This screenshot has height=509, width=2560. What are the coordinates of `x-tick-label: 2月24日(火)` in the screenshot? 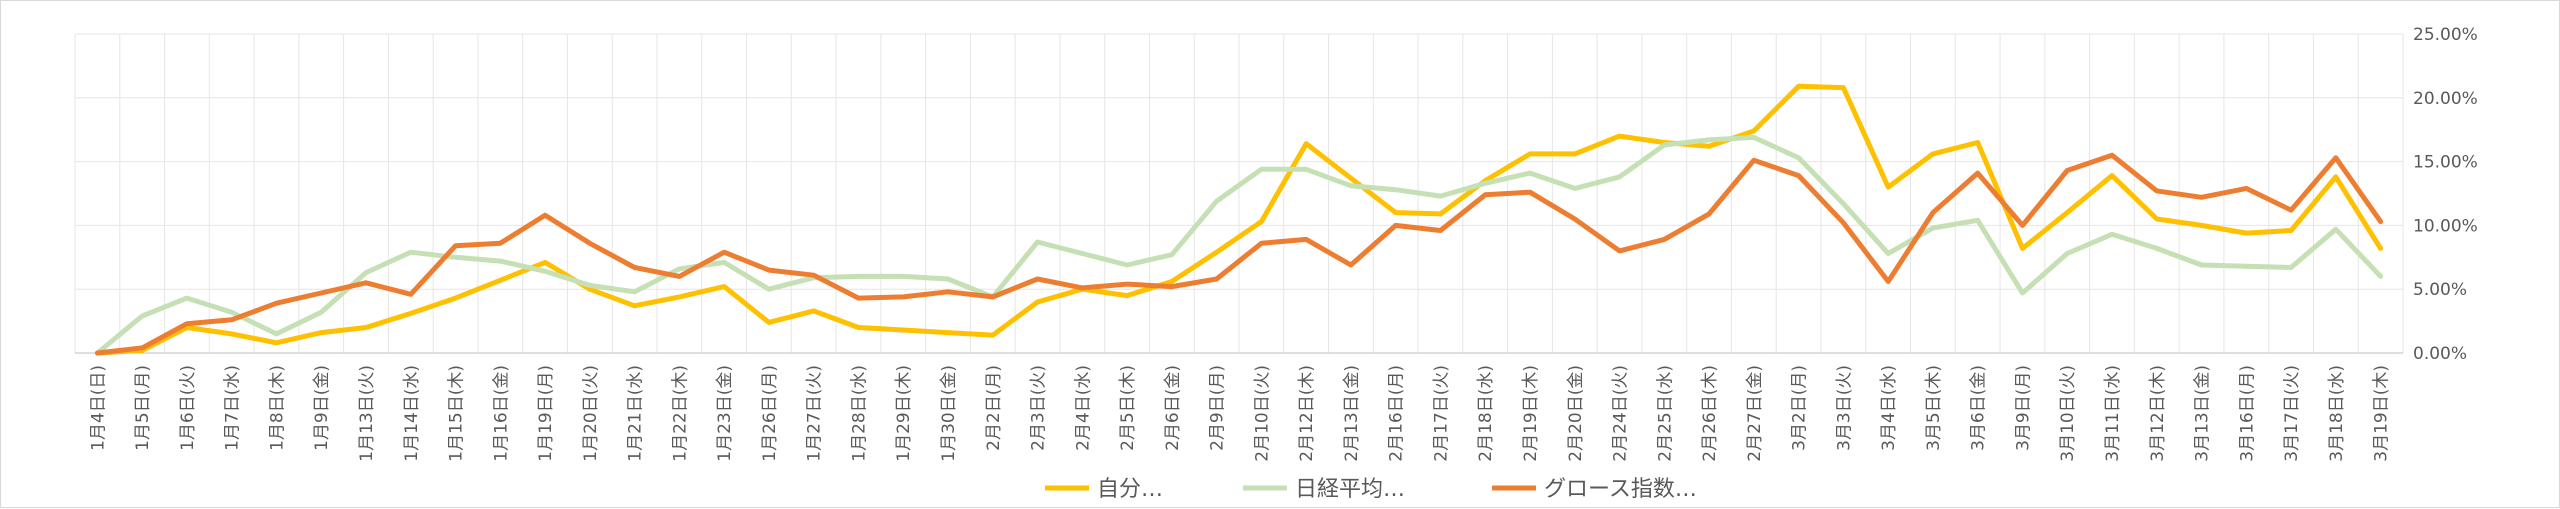 It's located at (1621, 413).